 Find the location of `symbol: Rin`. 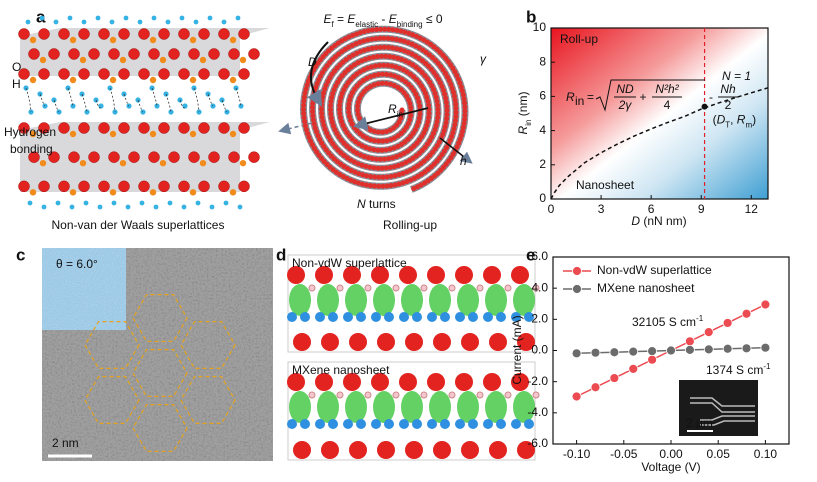

symbol: Rin is located at coordinates (395, 110).